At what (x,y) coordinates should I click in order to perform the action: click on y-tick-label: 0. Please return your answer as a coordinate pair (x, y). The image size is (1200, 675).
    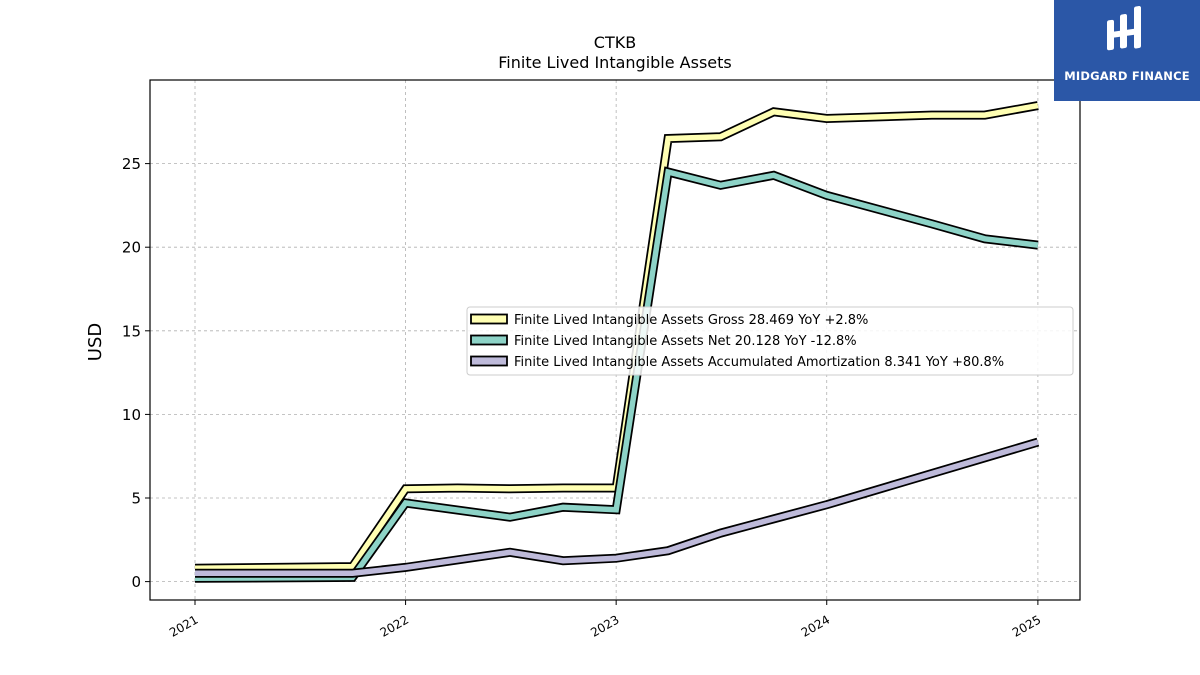
    Looking at the image, I should click on (136, 582).